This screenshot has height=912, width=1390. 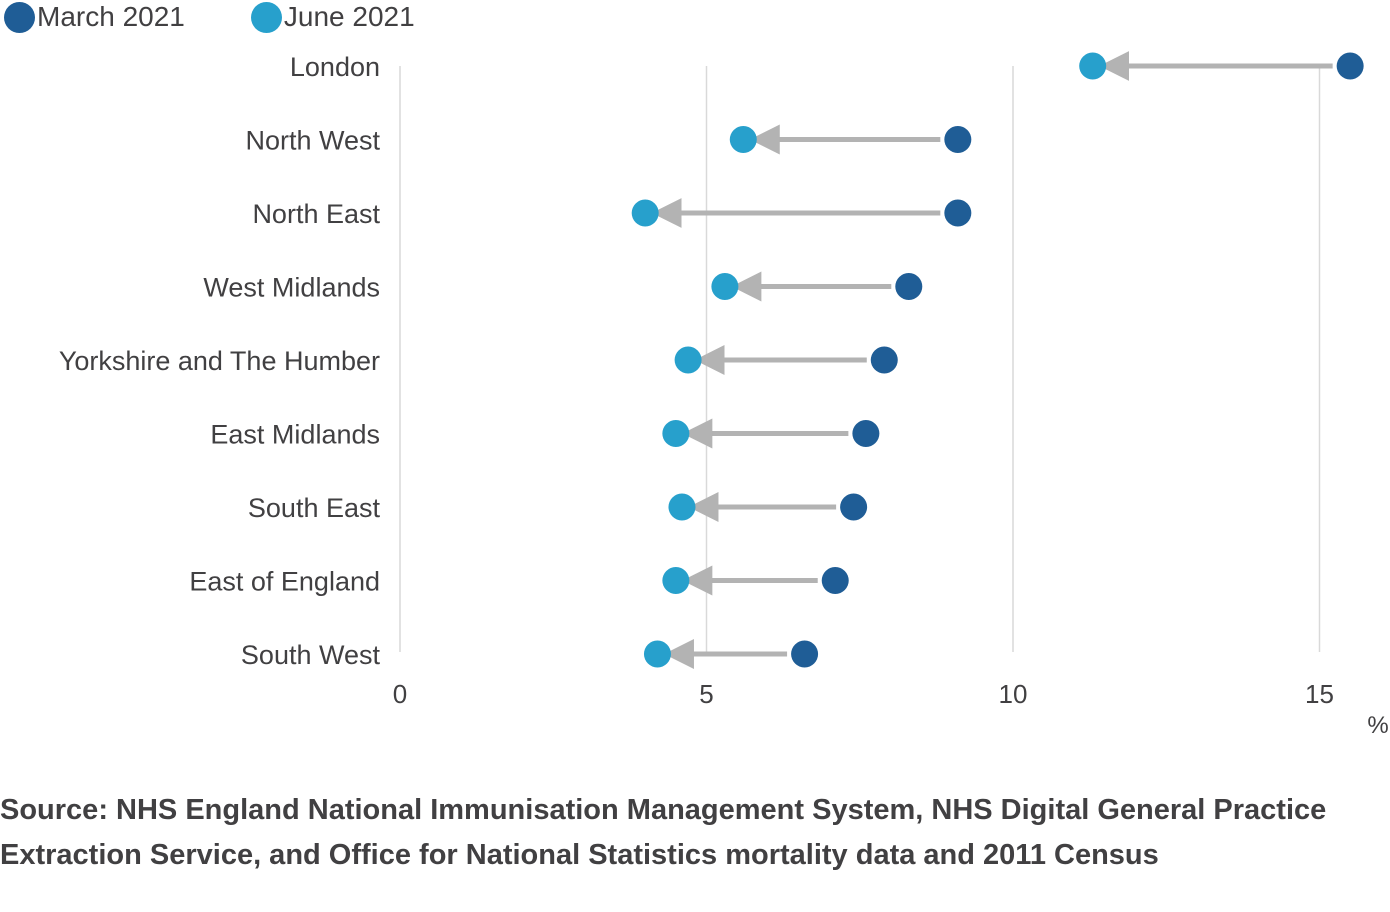 I want to click on category-label: East of England, so click(x=284, y=582).